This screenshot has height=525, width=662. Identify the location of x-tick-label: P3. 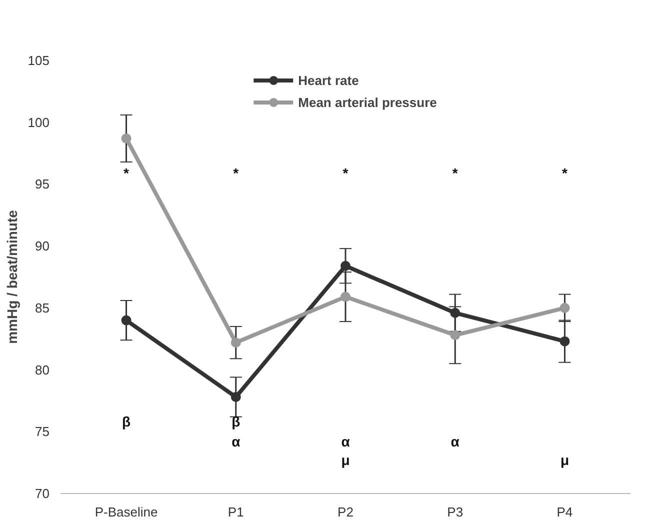
(455, 512).